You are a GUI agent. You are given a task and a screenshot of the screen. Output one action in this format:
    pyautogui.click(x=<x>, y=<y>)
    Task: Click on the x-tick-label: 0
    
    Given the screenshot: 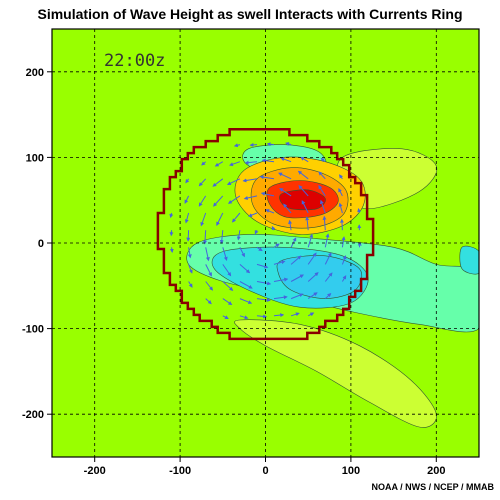 What is the action you would take?
    pyautogui.click(x=265, y=471)
    